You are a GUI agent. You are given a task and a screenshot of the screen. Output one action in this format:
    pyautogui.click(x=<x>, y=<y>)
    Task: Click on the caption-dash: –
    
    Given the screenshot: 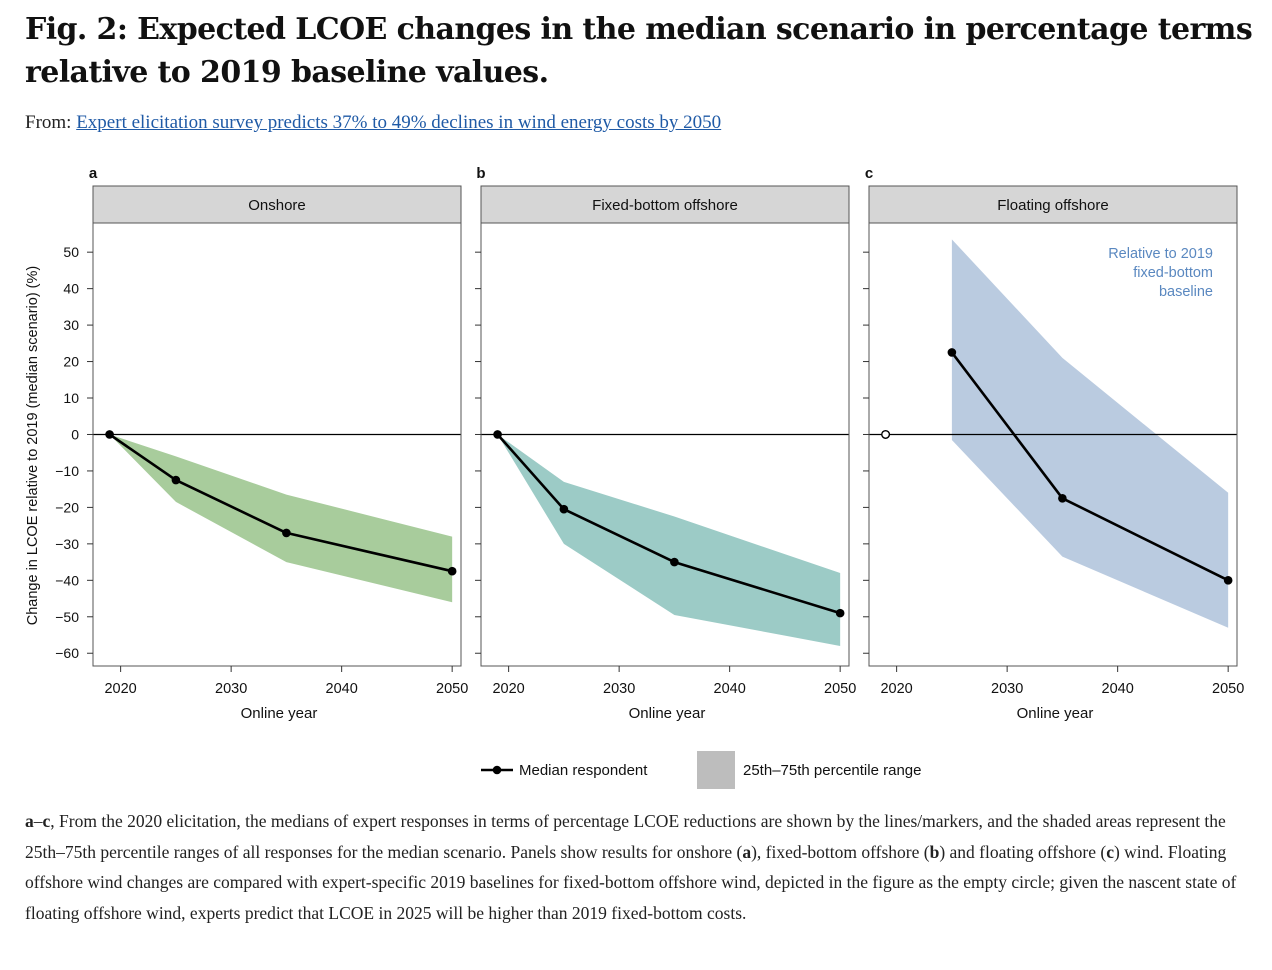 What is the action you would take?
    pyautogui.click(x=38, y=821)
    